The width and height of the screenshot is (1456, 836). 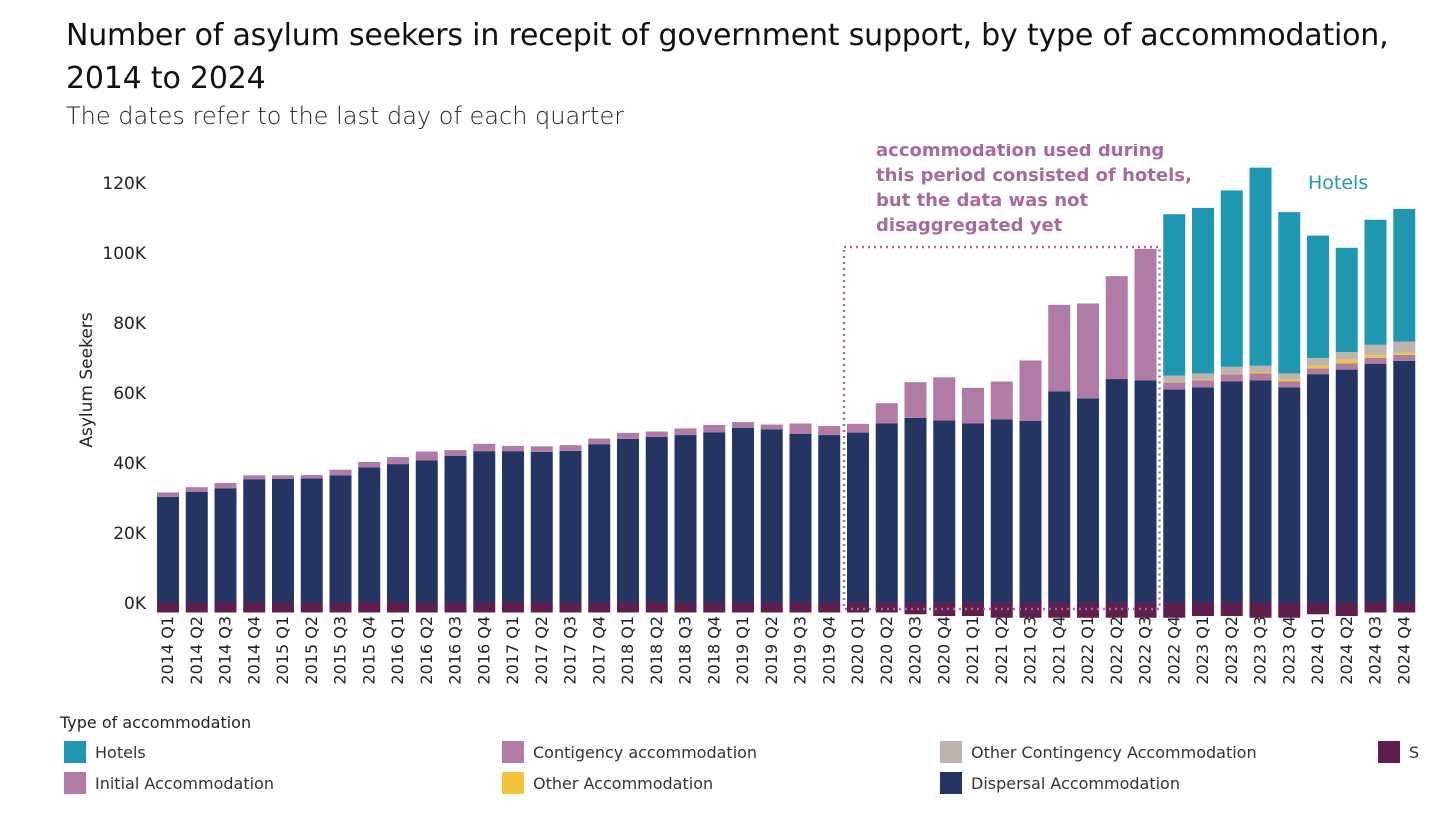 What do you see at coordinates (196, 650) in the screenshot?
I see `x-tick-label: 2014 Q2` at bounding box center [196, 650].